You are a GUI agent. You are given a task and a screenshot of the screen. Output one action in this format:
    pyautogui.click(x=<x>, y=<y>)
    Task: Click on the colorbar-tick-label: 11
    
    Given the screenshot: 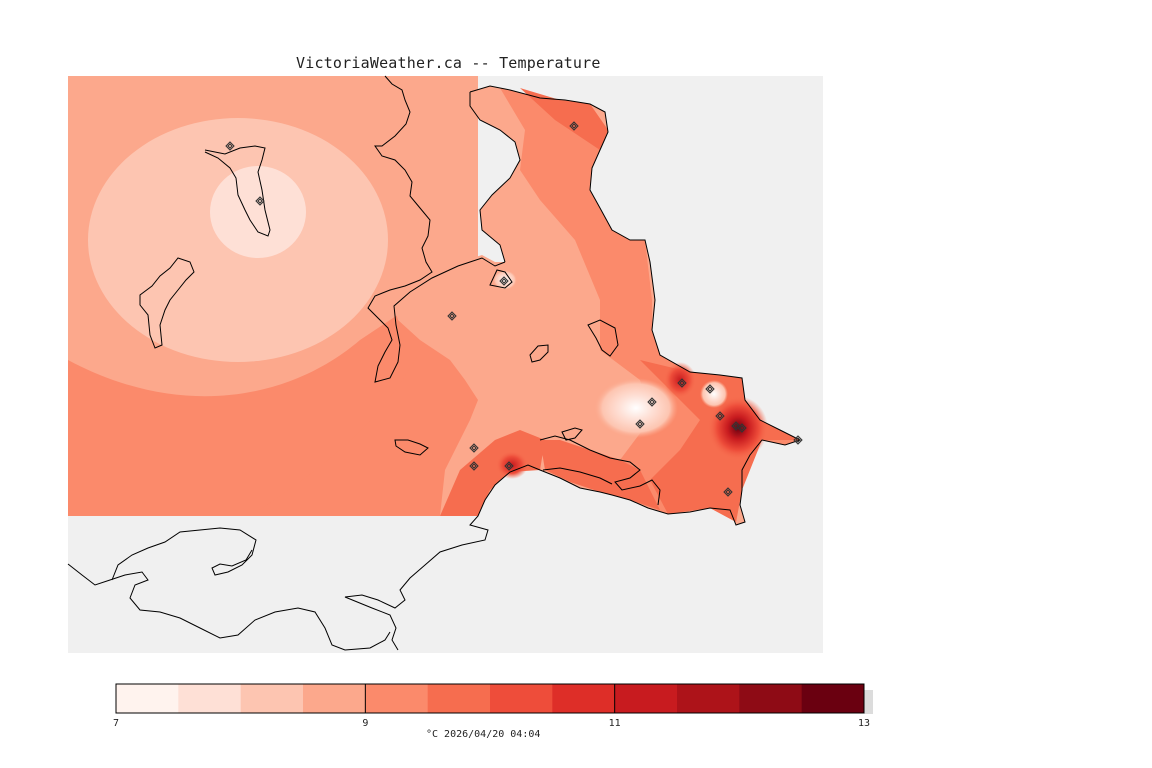 What is the action you would take?
    pyautogui.click(x=615, y=723)
    